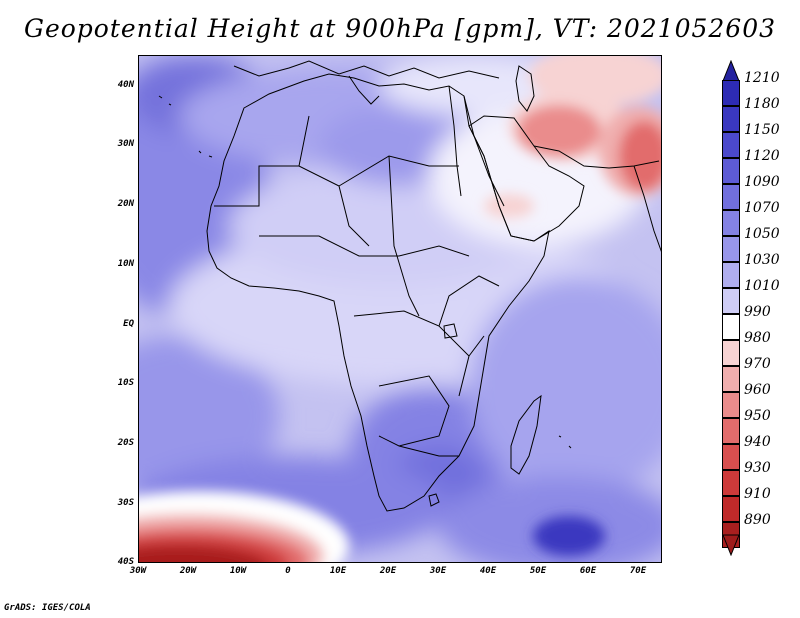 The image size is (800, 618). Describe the element at coordinates (757, 520) in the screenshot. I see `colorbar-label: 890` at that location.